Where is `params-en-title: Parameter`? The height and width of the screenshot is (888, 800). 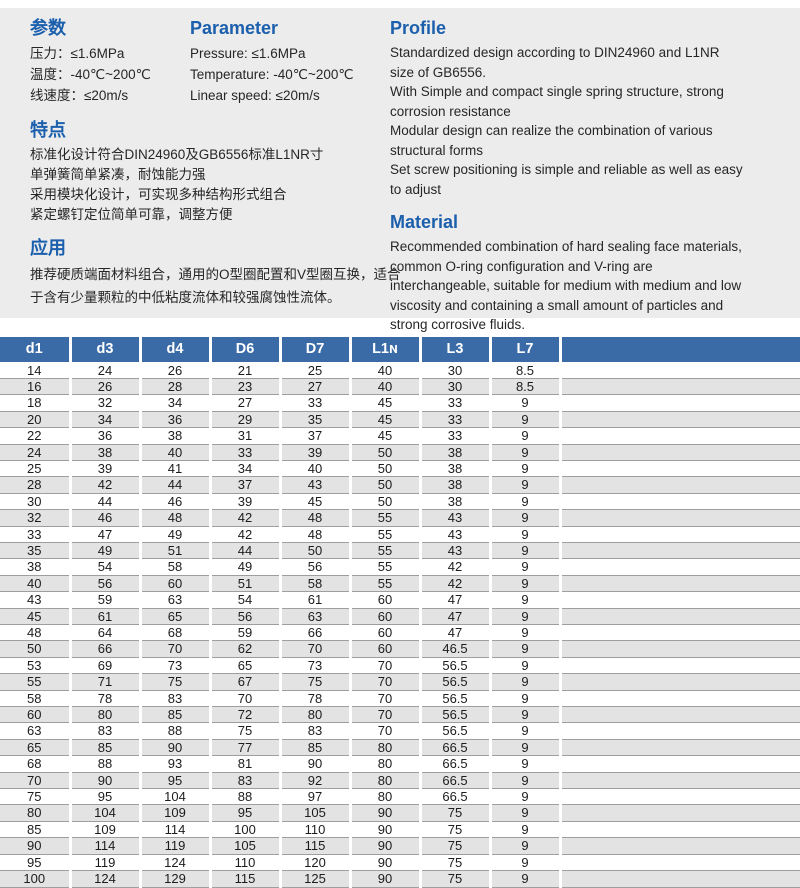
params-en-title: Parameter is located at coordinates (234, 28).